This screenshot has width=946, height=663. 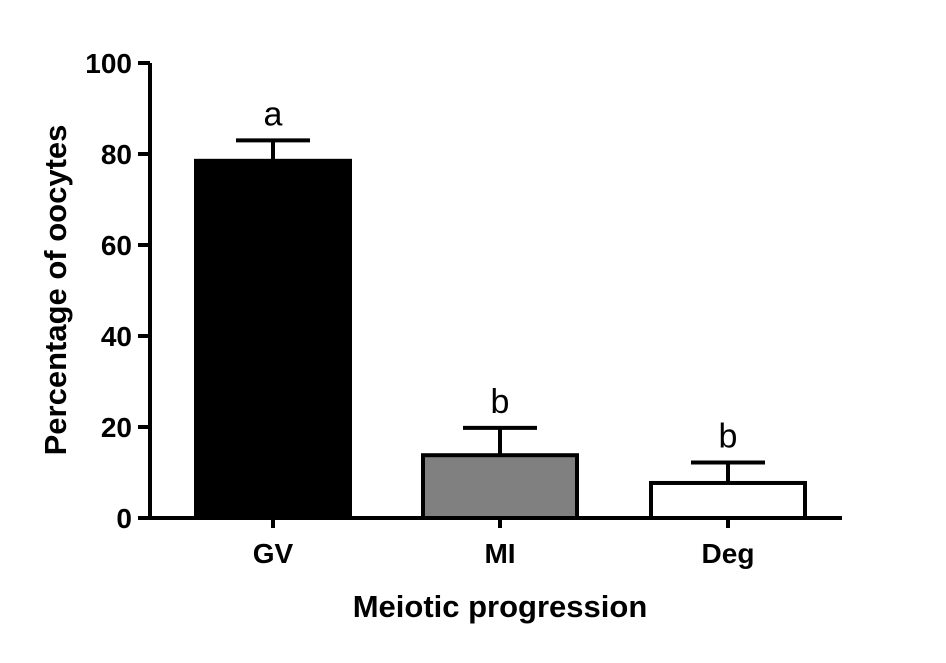 What do you see at coordinates (499, 553) in the screenshot?
I see `x-tick-label-mi: MI` at bounding box center [499, 553].